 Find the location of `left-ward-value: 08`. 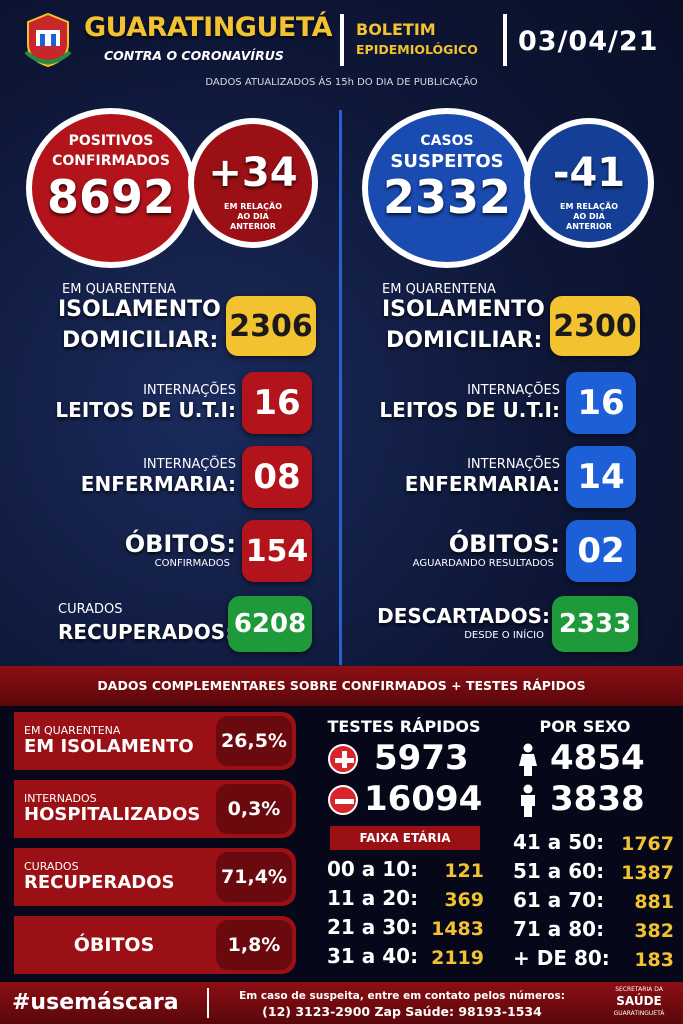

left-ward-value: 08 is located at coordinates (277, 477).